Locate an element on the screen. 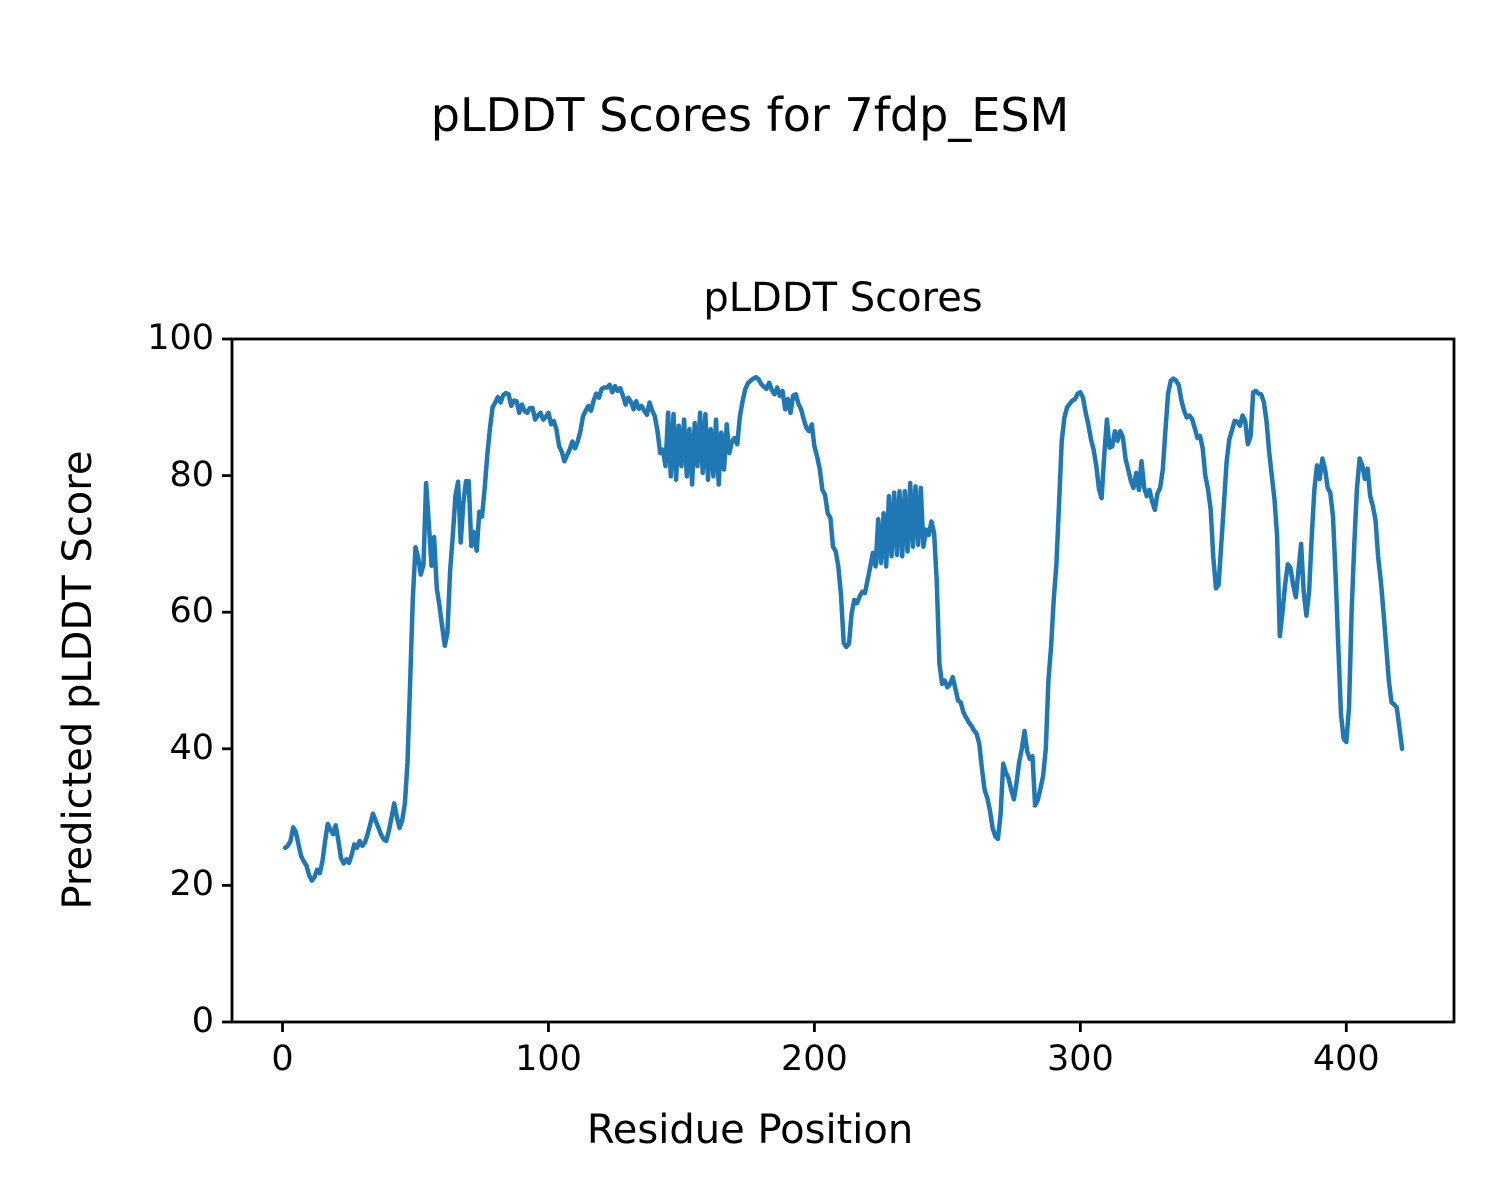 The image size is (1500, 1200). x-tick-label: 0 is located at coordinates (282, 1059).